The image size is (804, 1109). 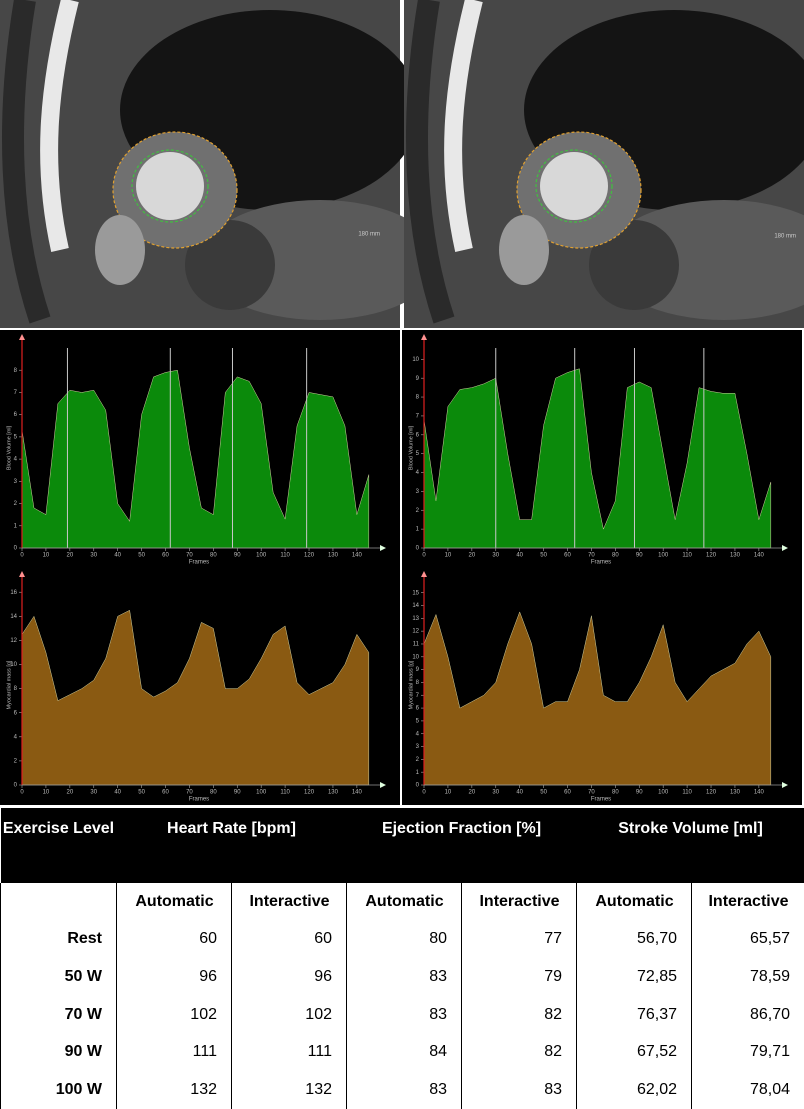 I want to click on cell: 72,85, so click(x=634, y=977).